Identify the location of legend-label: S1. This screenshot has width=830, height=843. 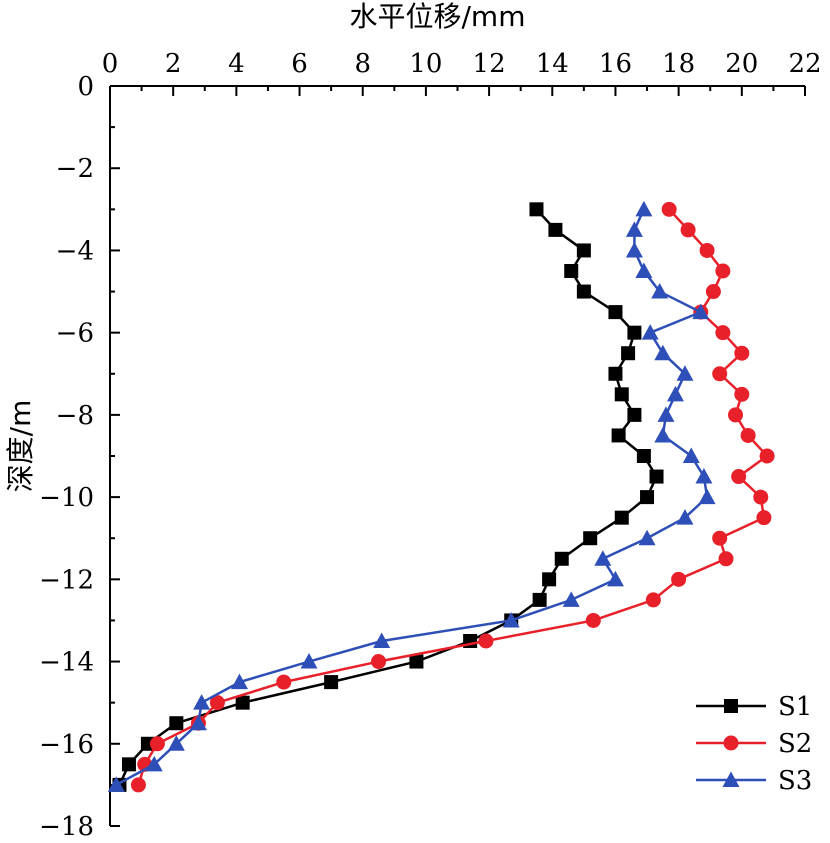
(795, 707).